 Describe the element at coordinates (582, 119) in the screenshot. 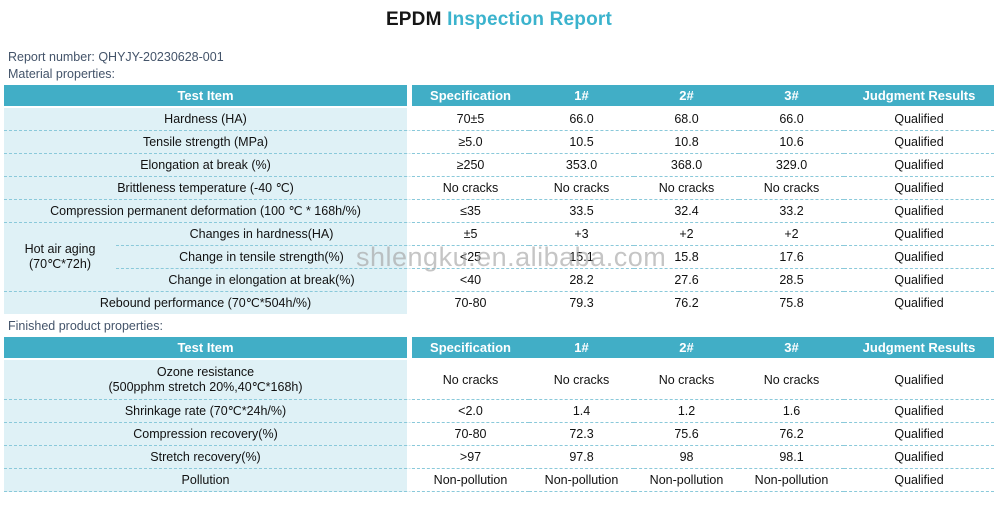

I see `sample1-cell: 66.0` at that location.